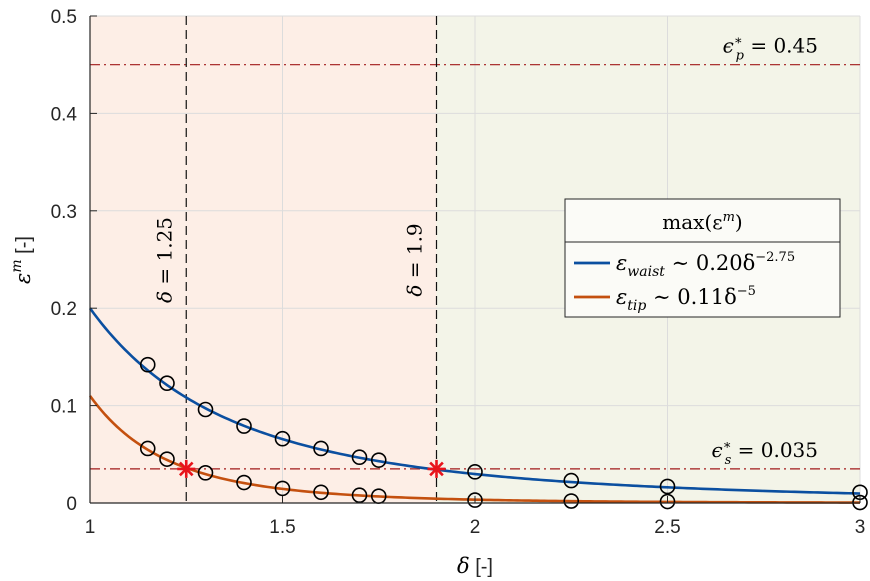 The height and width of the screenshot is (581, 870). I want to click on legend: max(εm) εwaist ∼ 0.20δ−2.75 εtip ∼ 0.11δ−5, so click(702, 258).